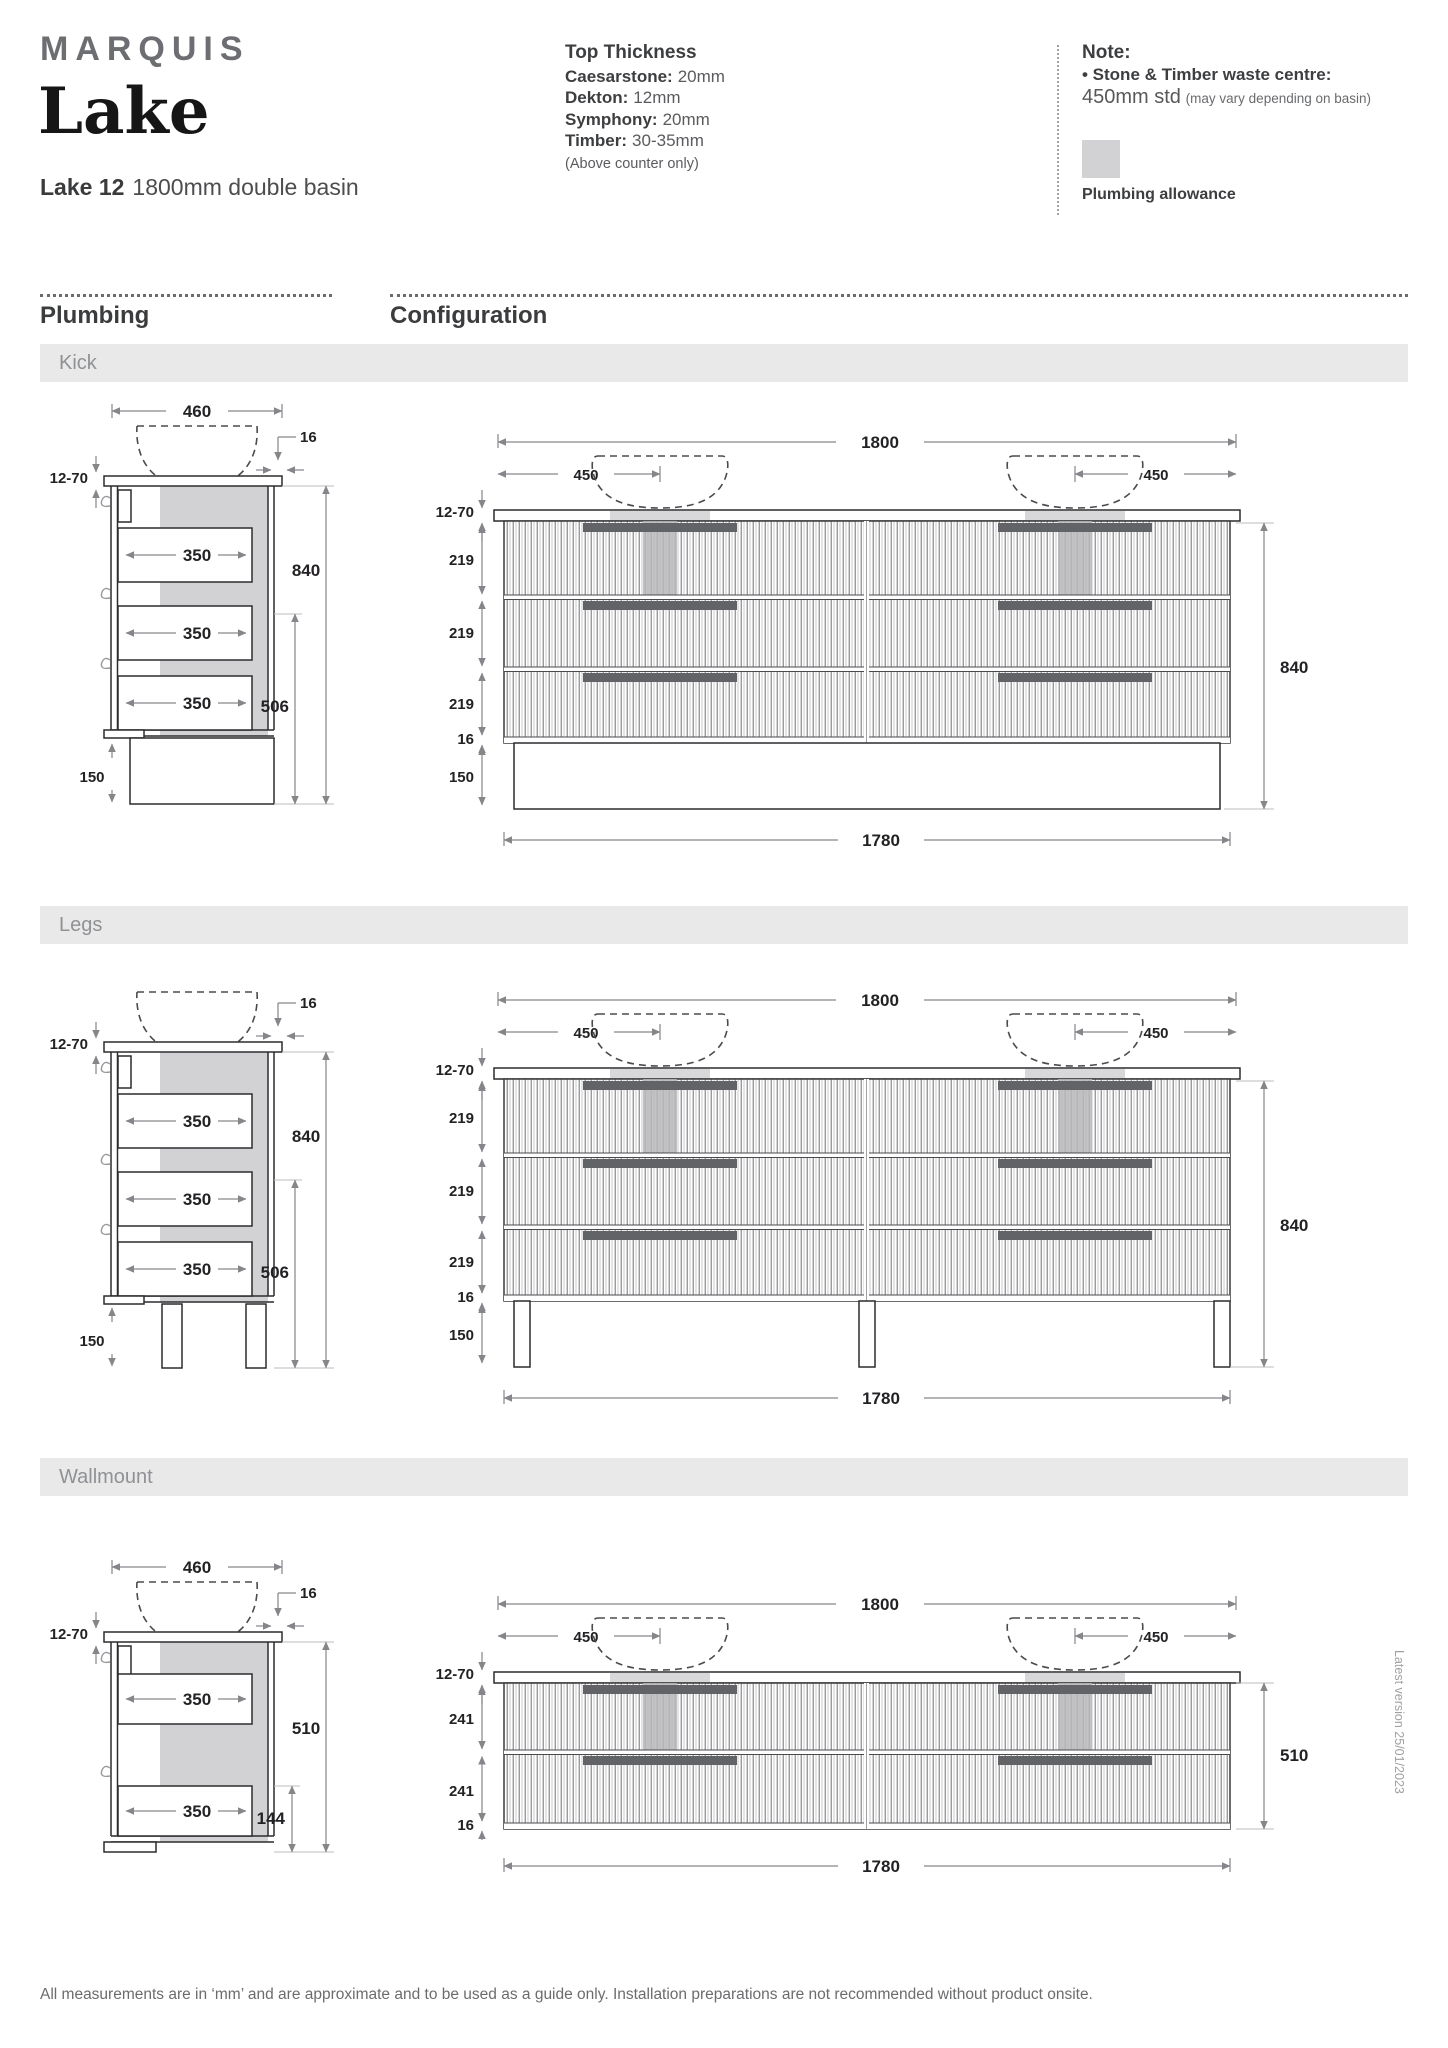 Image resolution: width=1448 pixels, height=2048 pixels. I want to click on dim-kick-height: 150, so click(91, 777).